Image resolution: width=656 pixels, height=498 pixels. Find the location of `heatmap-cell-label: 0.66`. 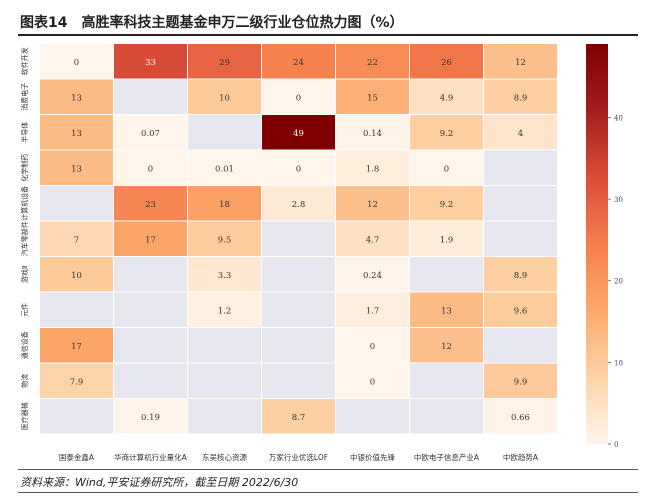

heatmap-cell-label: 0.66 is located at coordinates (520, 418).